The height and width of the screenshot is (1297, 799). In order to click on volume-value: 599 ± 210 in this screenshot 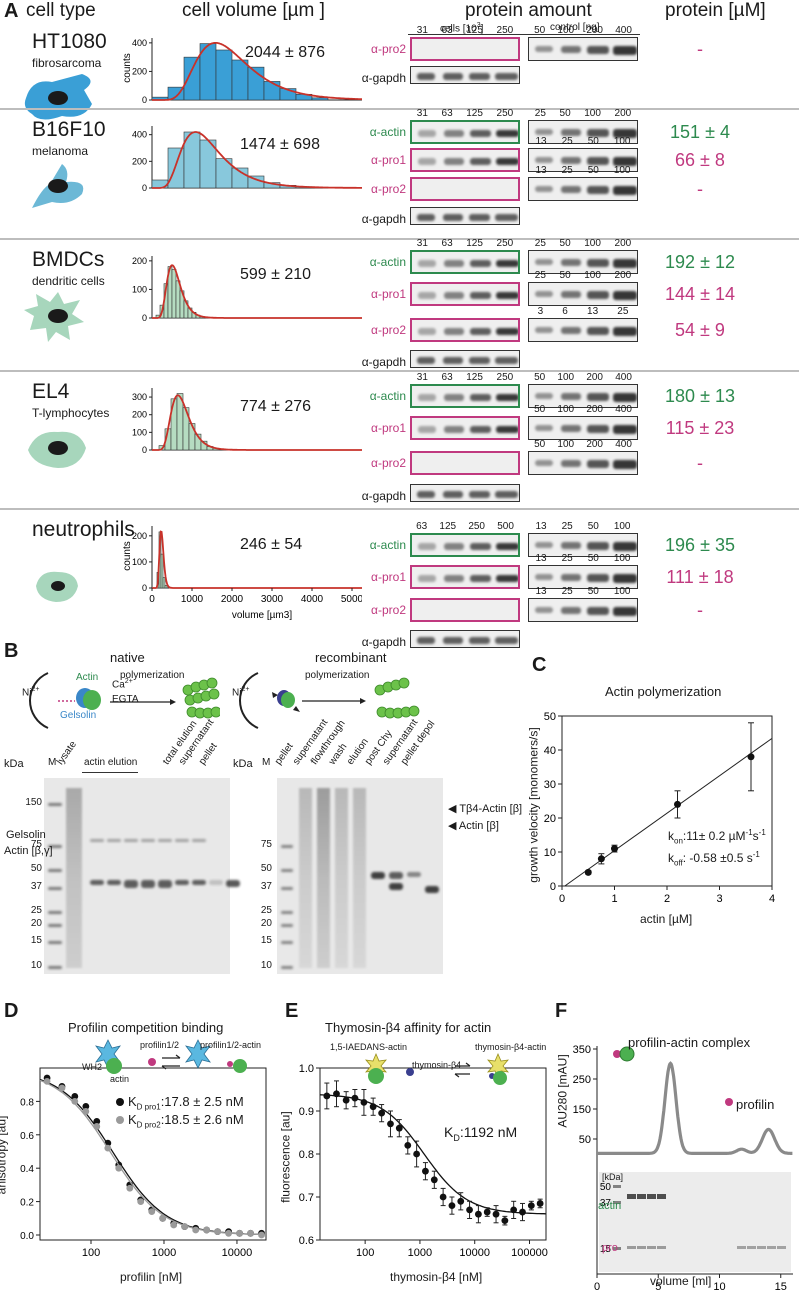, I will do `click(276, 274)`.